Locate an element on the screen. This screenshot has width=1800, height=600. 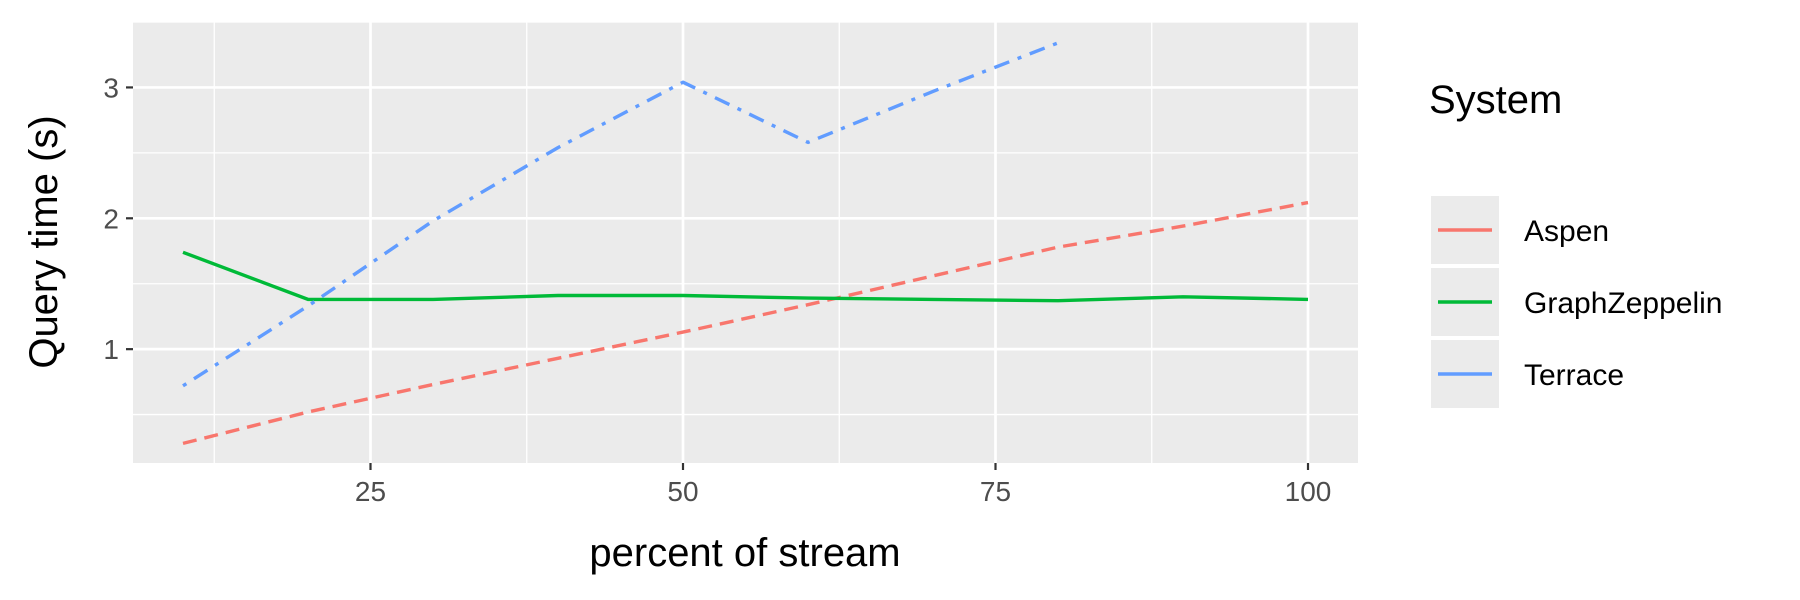
y-axis: 1 2 3 is located at coordinates (118, 218).